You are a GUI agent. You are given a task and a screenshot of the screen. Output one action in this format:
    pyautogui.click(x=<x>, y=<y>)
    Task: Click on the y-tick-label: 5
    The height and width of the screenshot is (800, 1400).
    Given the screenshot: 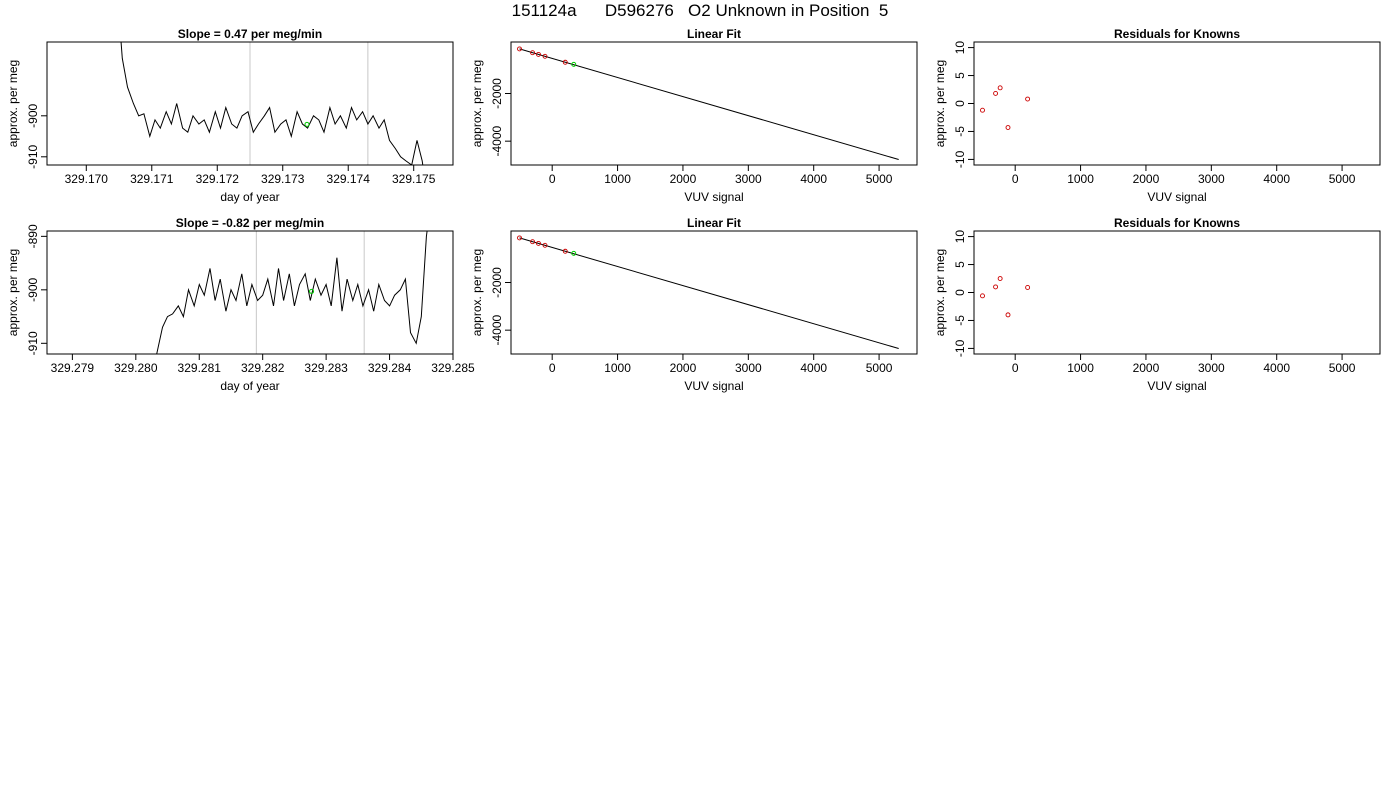 What is the action you would take?
    pyautogui.click(x=960, y=264)
    